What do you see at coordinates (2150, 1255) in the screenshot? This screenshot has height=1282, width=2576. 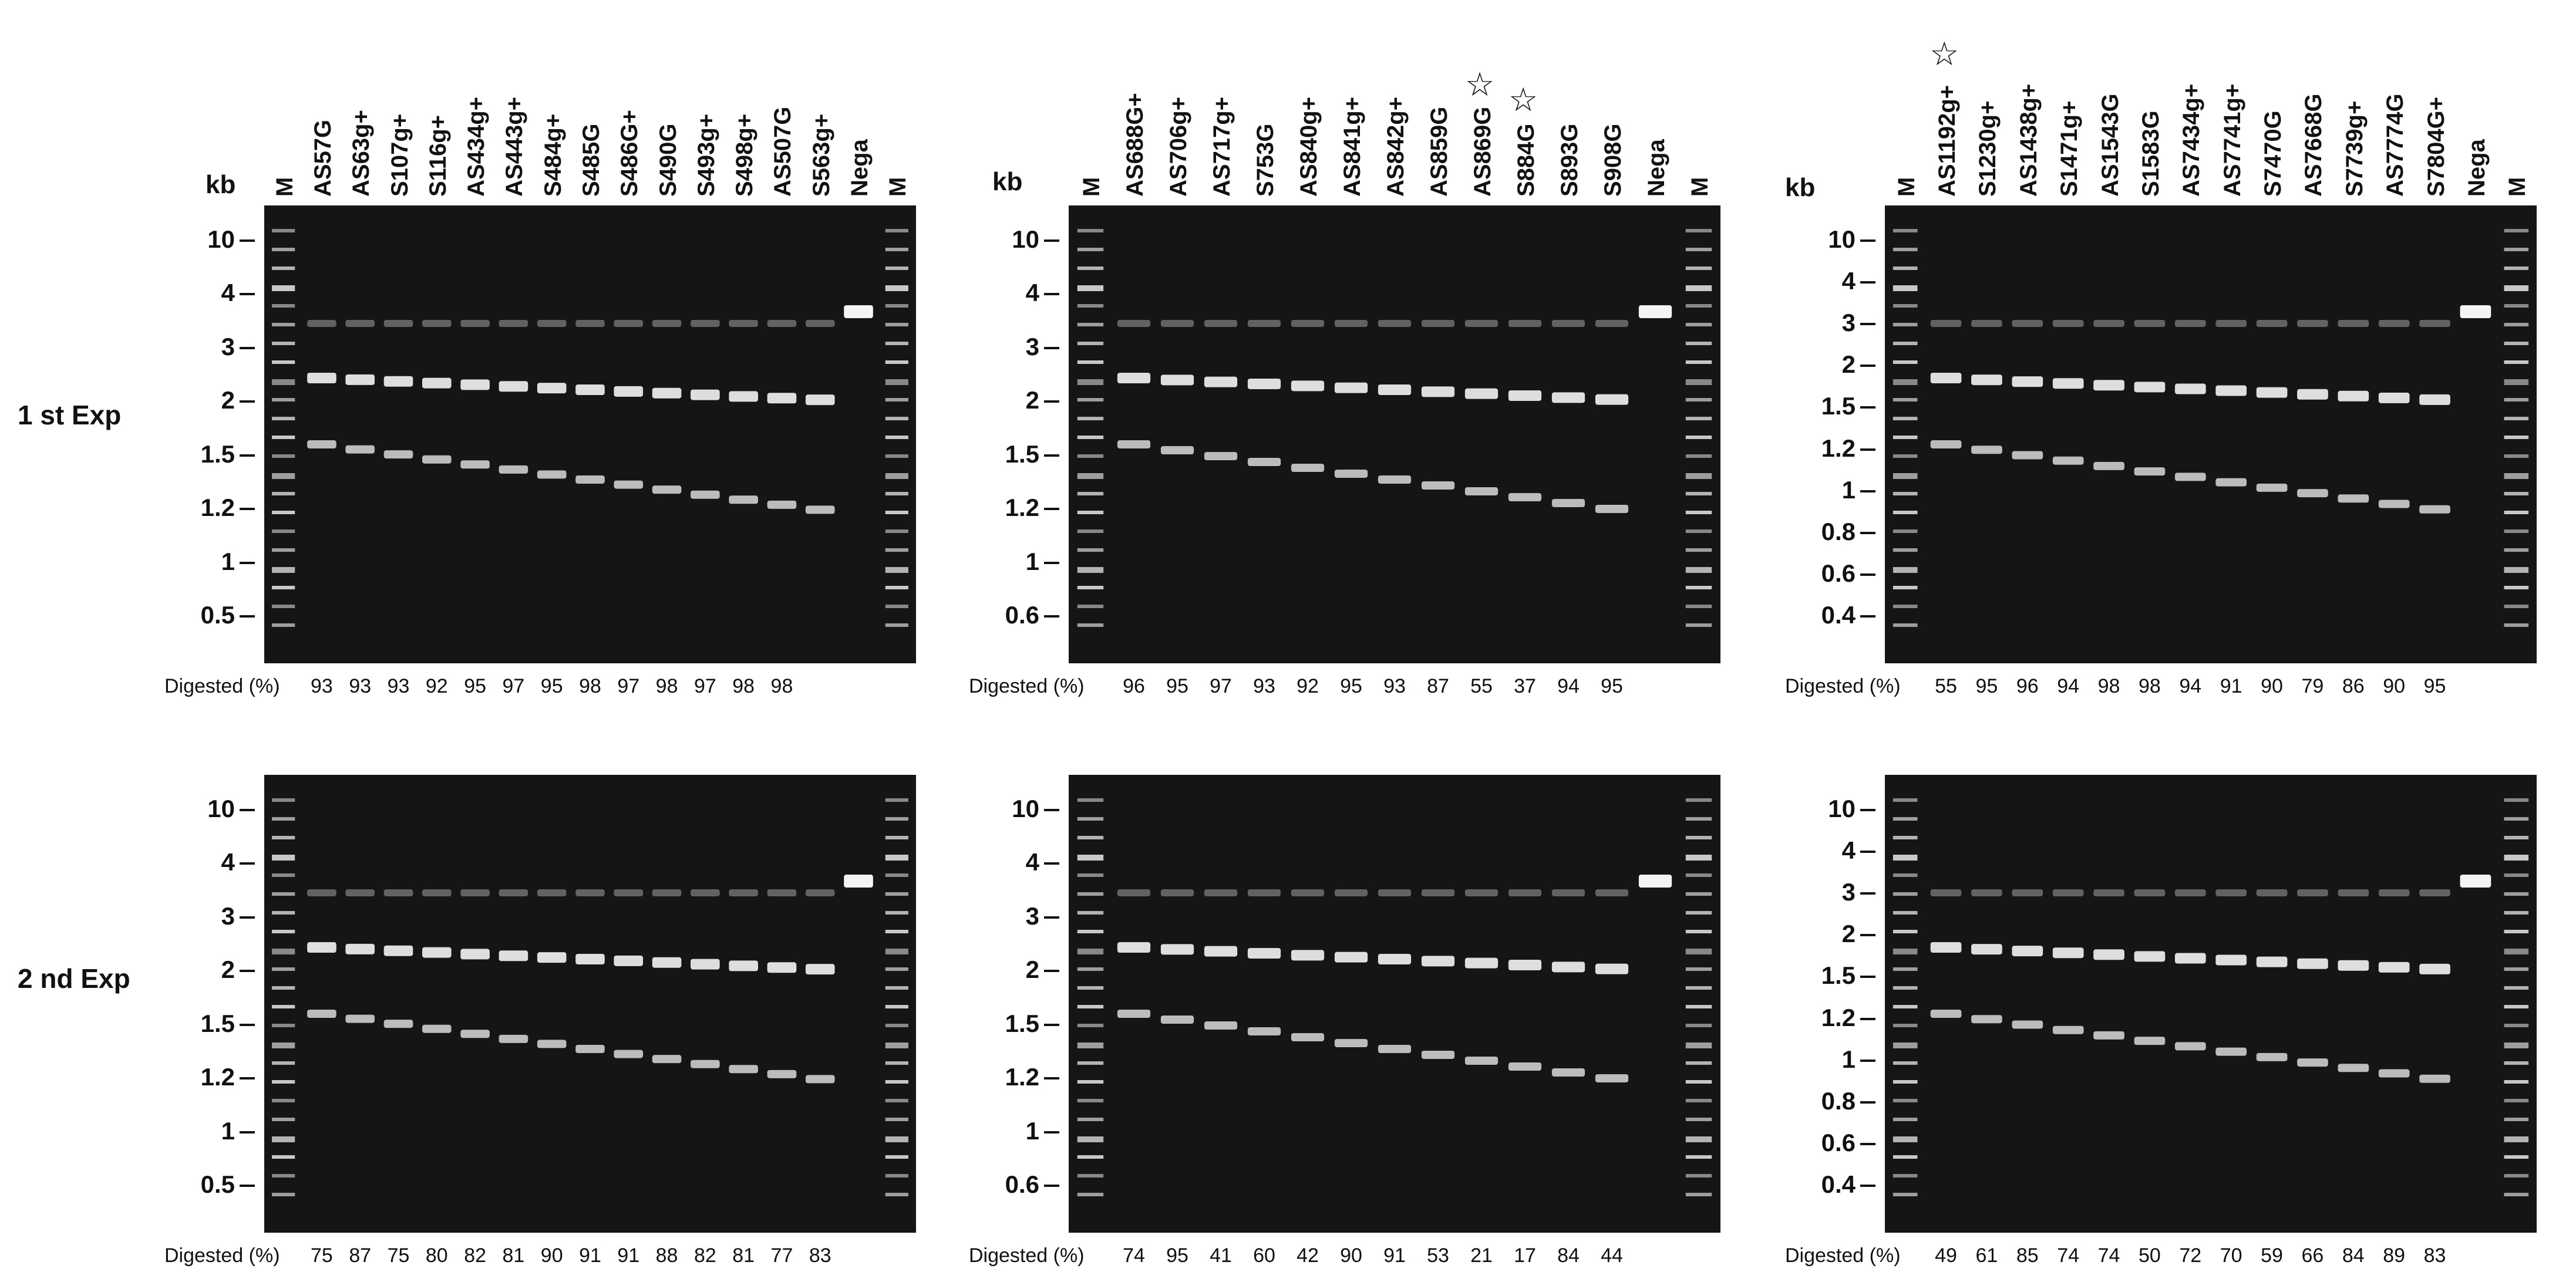 I see `digested-value: 50` at bounding box center [2150, 1255].